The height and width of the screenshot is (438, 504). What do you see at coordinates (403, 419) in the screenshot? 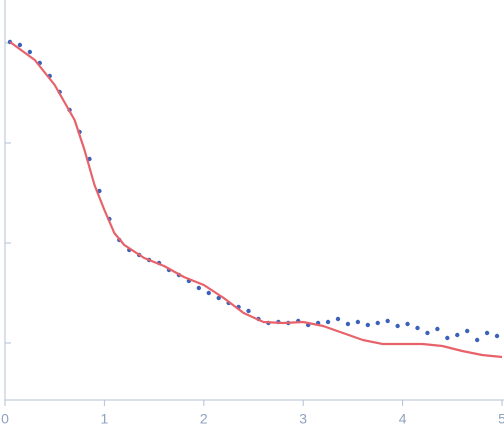
I see `x-tick-label: 4` at bounding box center [403, 419].